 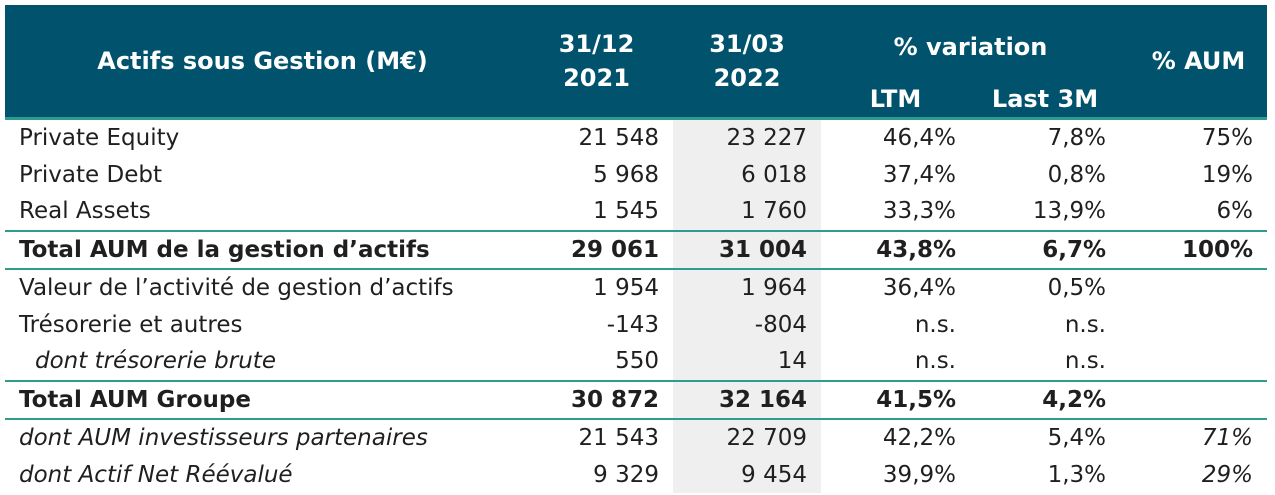 What do you see at coordinates (262, 287) in the screenshot?
I see `row-label: Valeur de l’activité de gestion d’actifs` at bounding box center [262, 287].